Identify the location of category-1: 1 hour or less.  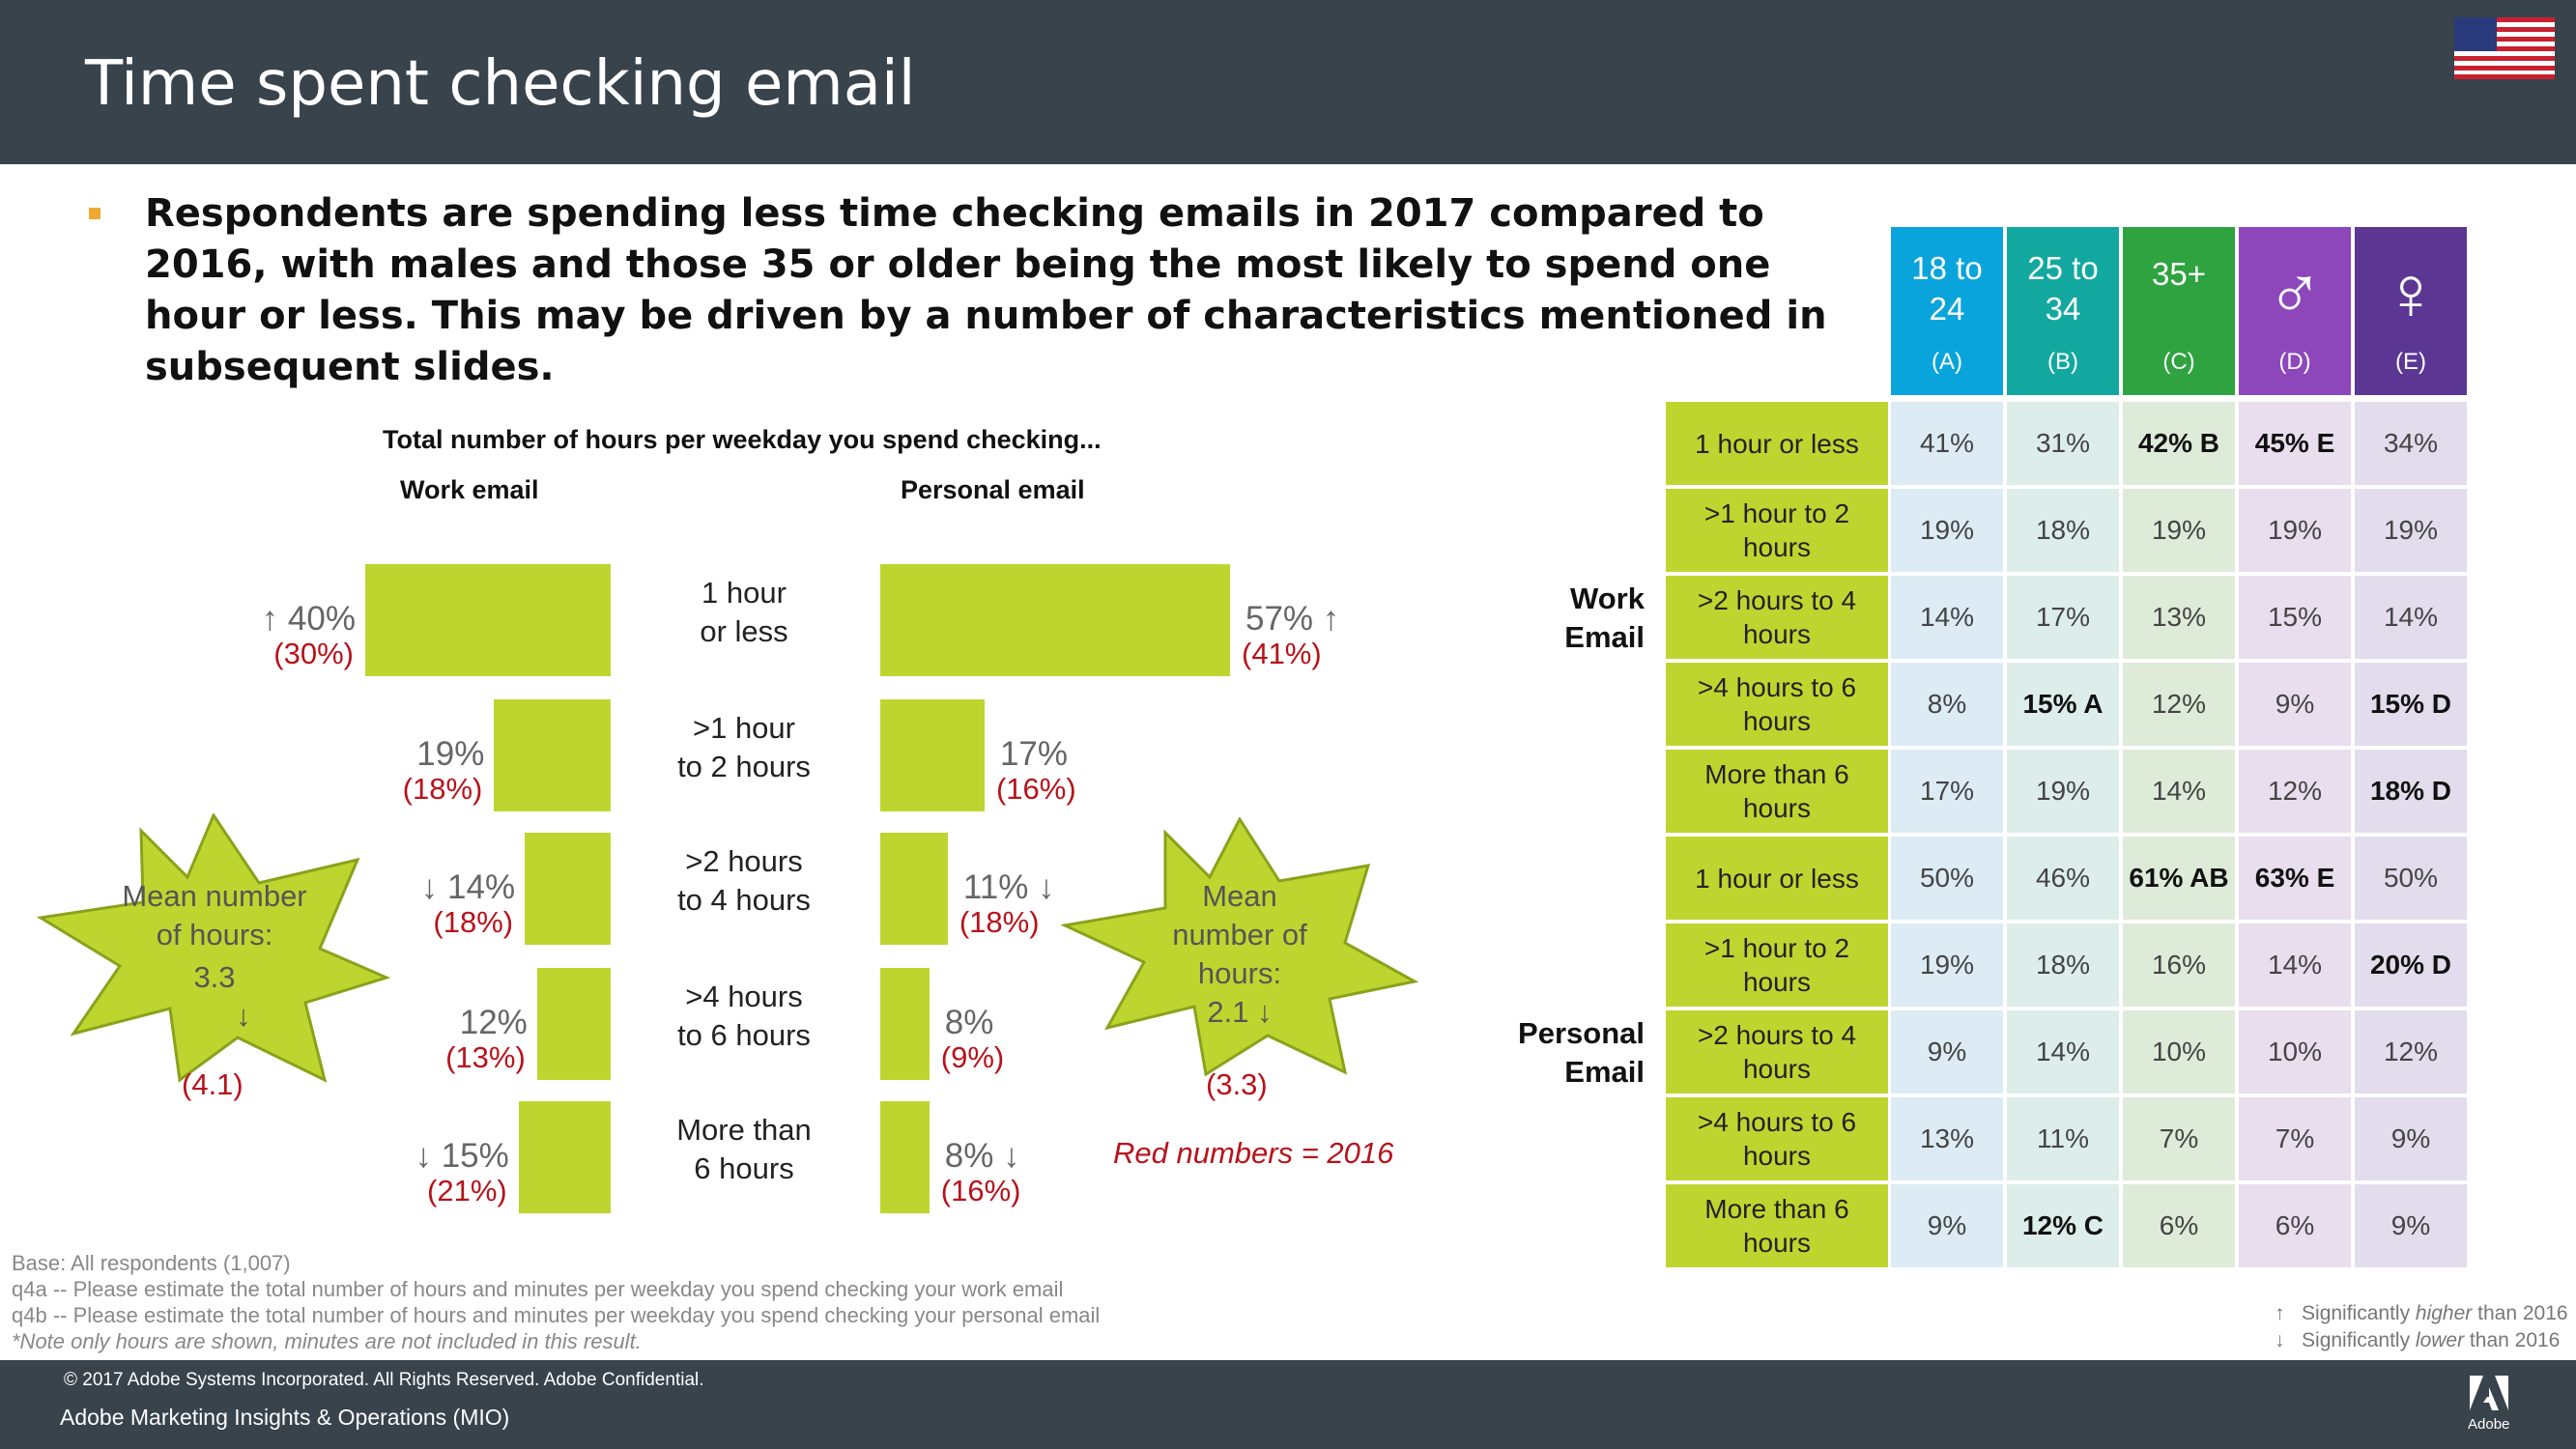
(744, 612).